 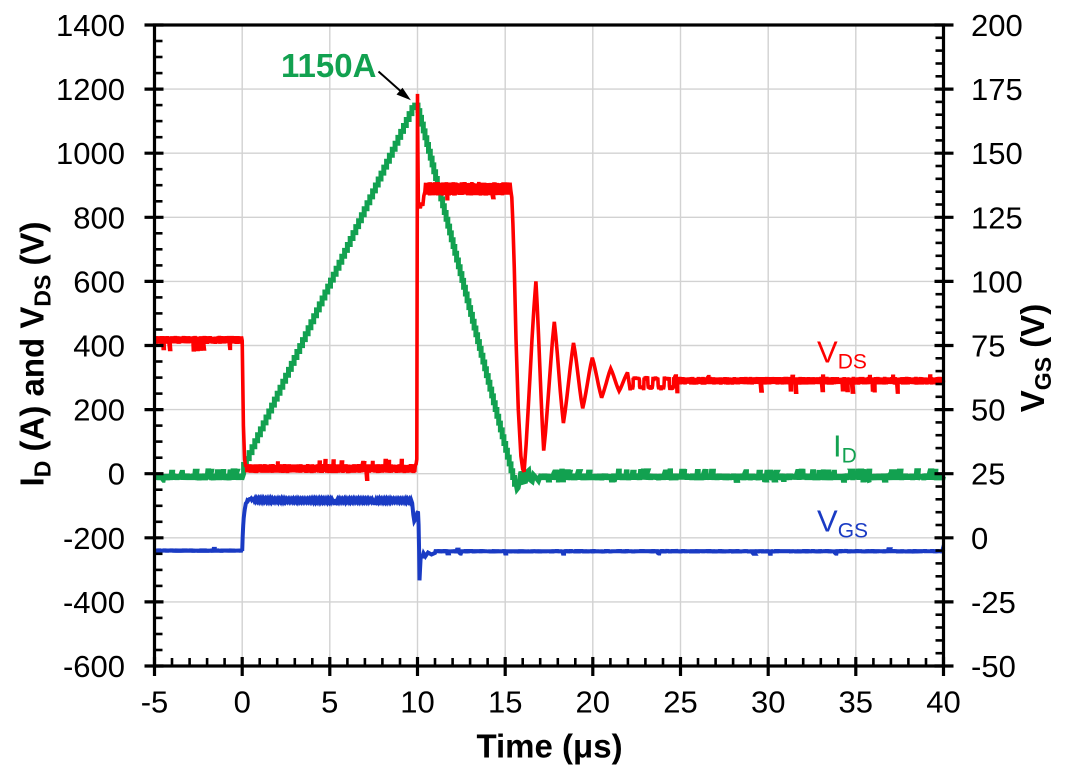 What do you see at coordinates (94, 666) in the screenshot?
I see `svg-text: -600` at bounding box center [94, 666].